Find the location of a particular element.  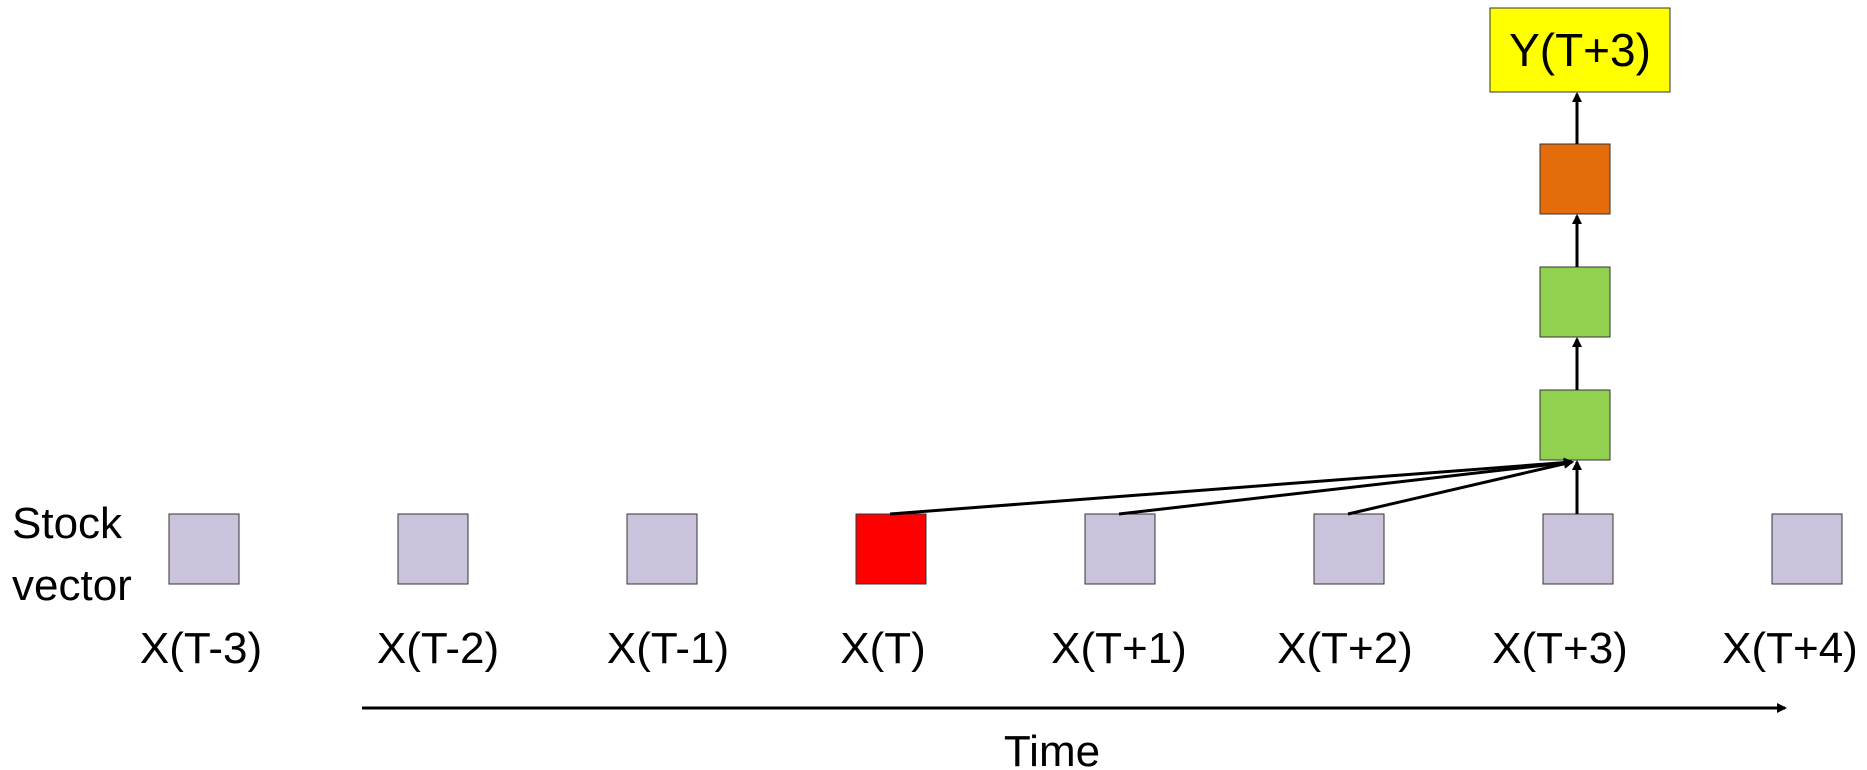

side-label-line1: Stock is located at coordinates (67, 523).